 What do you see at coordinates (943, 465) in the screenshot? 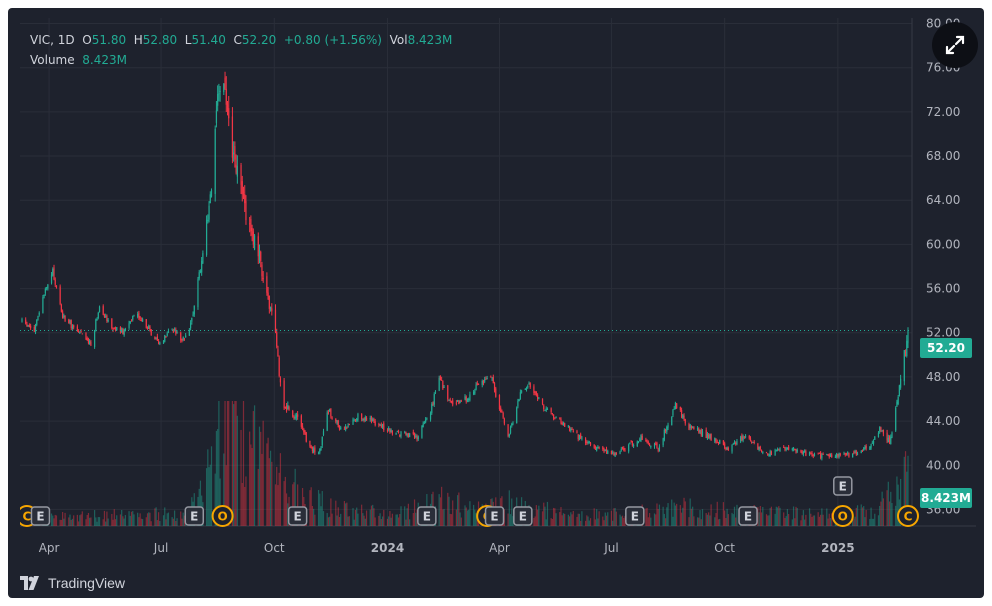
I see `y-tick-label: 40.00` at bounding box center [943, 465].